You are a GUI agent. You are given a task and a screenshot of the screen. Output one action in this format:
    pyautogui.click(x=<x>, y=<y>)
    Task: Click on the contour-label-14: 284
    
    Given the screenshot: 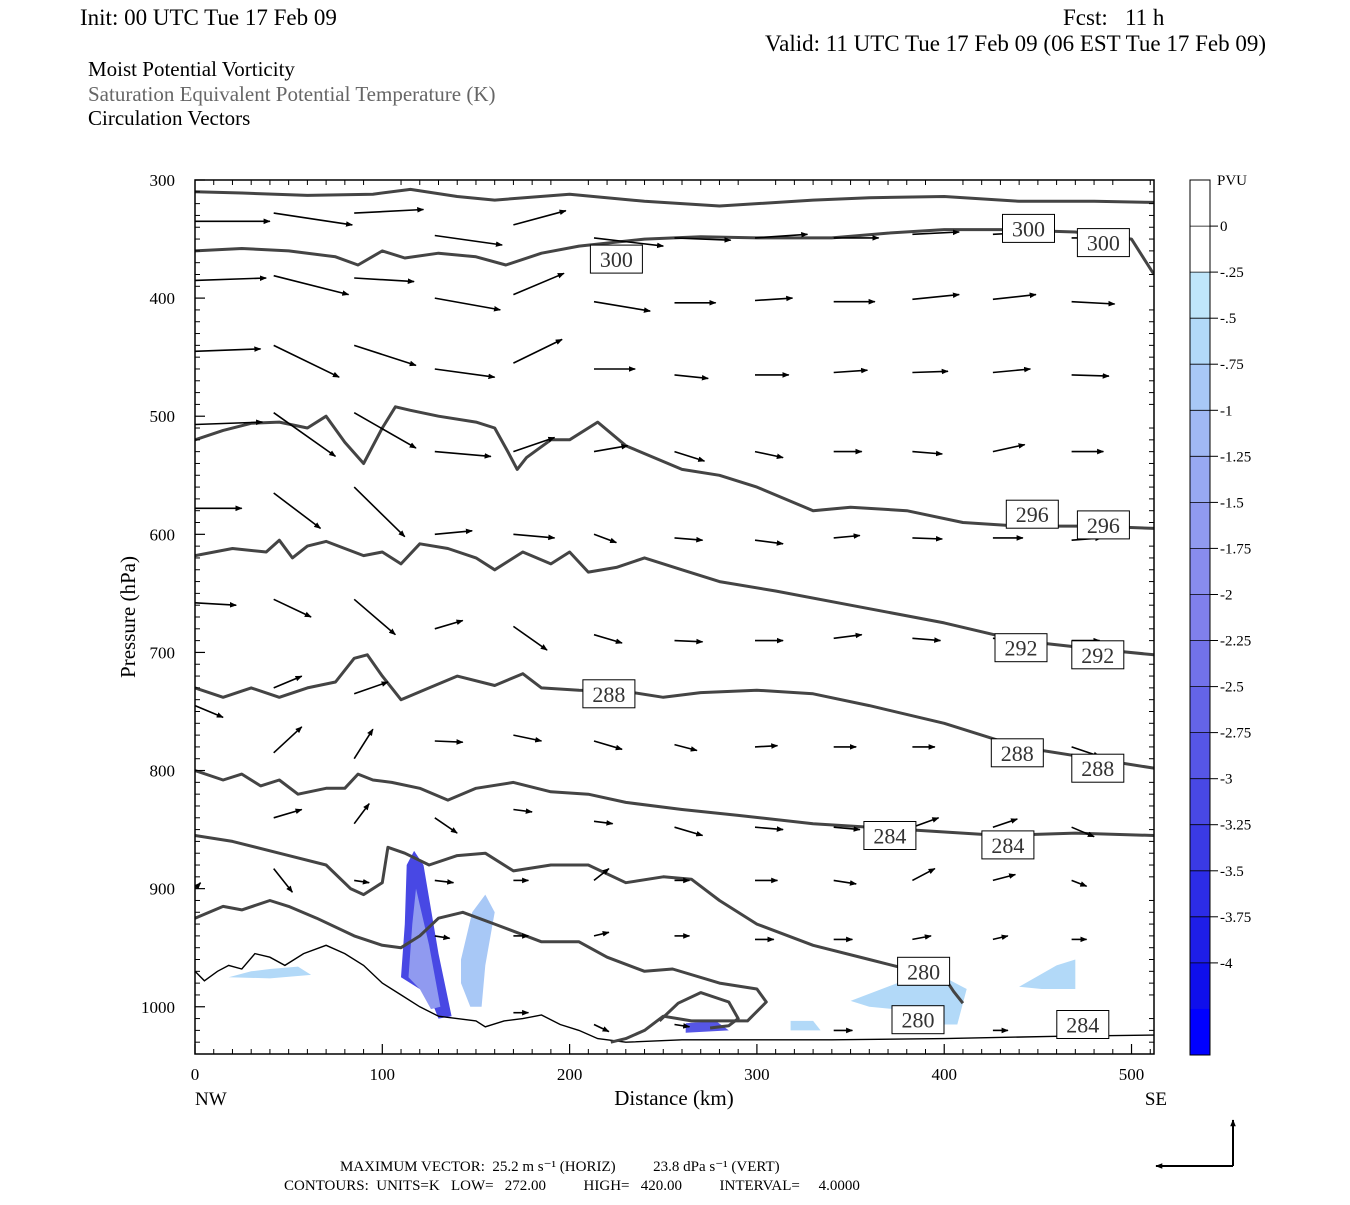 What is the action you would take?
    pyautogui.click(x=1083, y=1024)
    